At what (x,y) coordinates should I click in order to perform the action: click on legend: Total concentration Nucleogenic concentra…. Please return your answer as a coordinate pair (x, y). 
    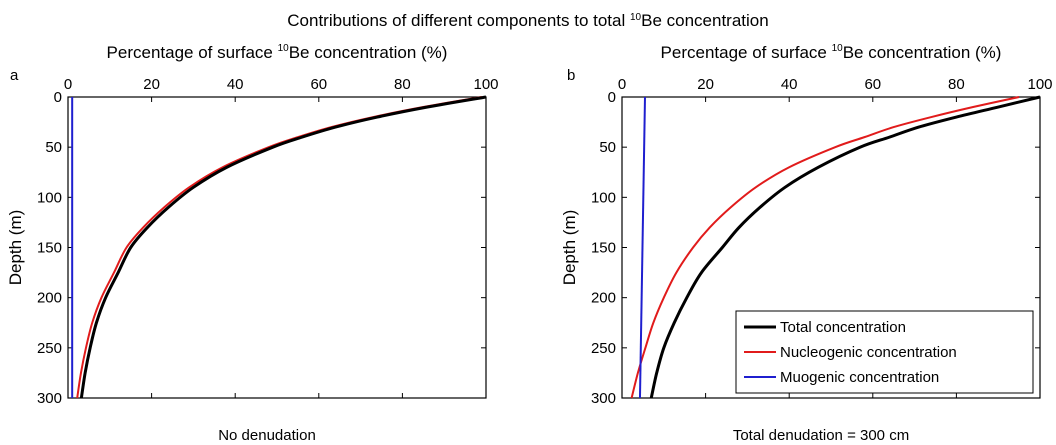
    Looking at the image, I should click on (884, 352).